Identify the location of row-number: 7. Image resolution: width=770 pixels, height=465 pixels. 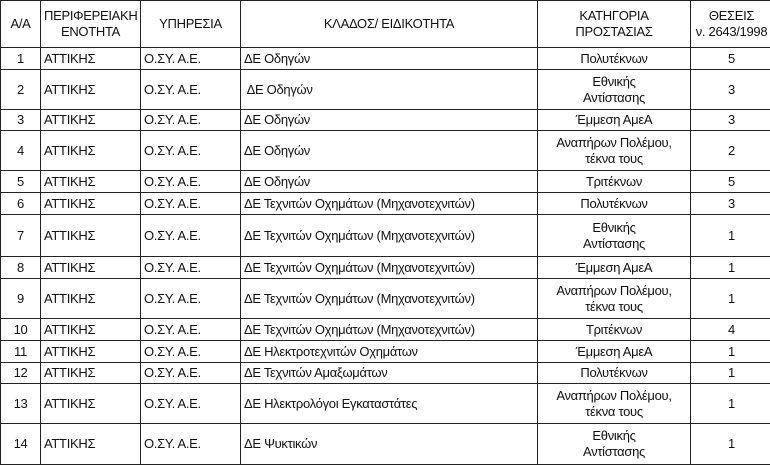
(21, 236).